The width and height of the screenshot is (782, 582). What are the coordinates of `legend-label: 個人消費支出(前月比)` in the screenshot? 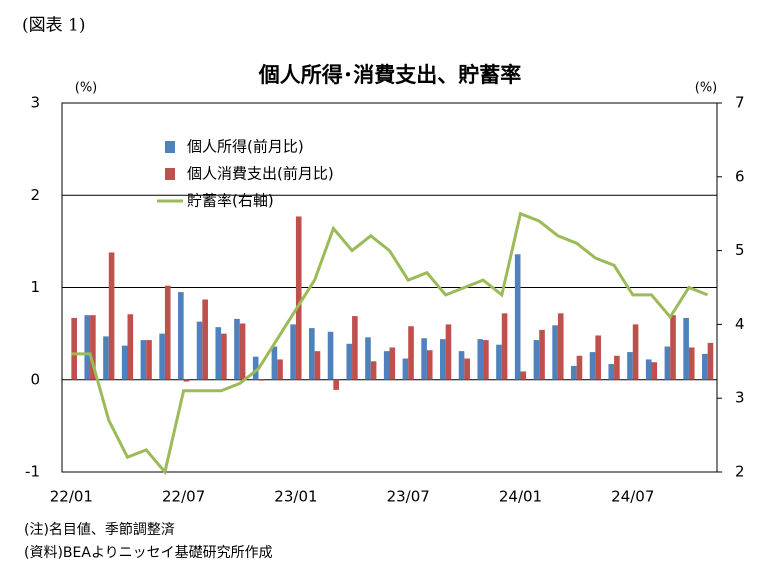 It's located at (260, 174).